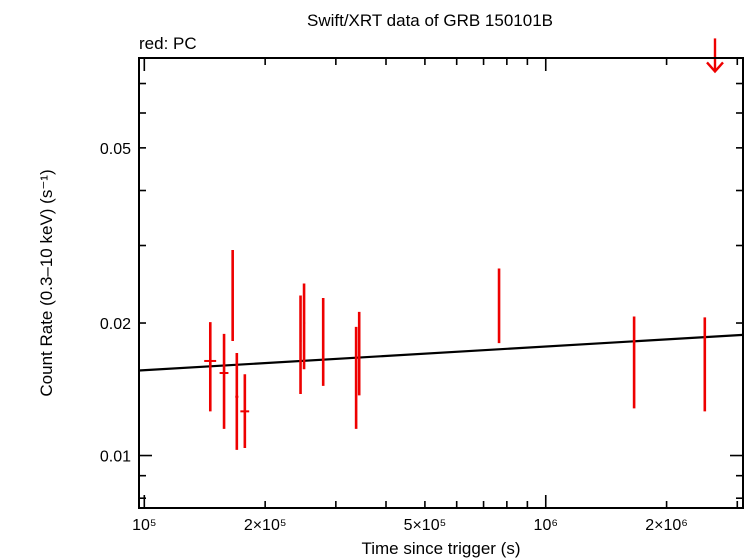 This screenshot has height=558, width=746. Describe the element at coordinates (115, 457) in the screenshot. I see `y-tick-label: 0.01` at that location.